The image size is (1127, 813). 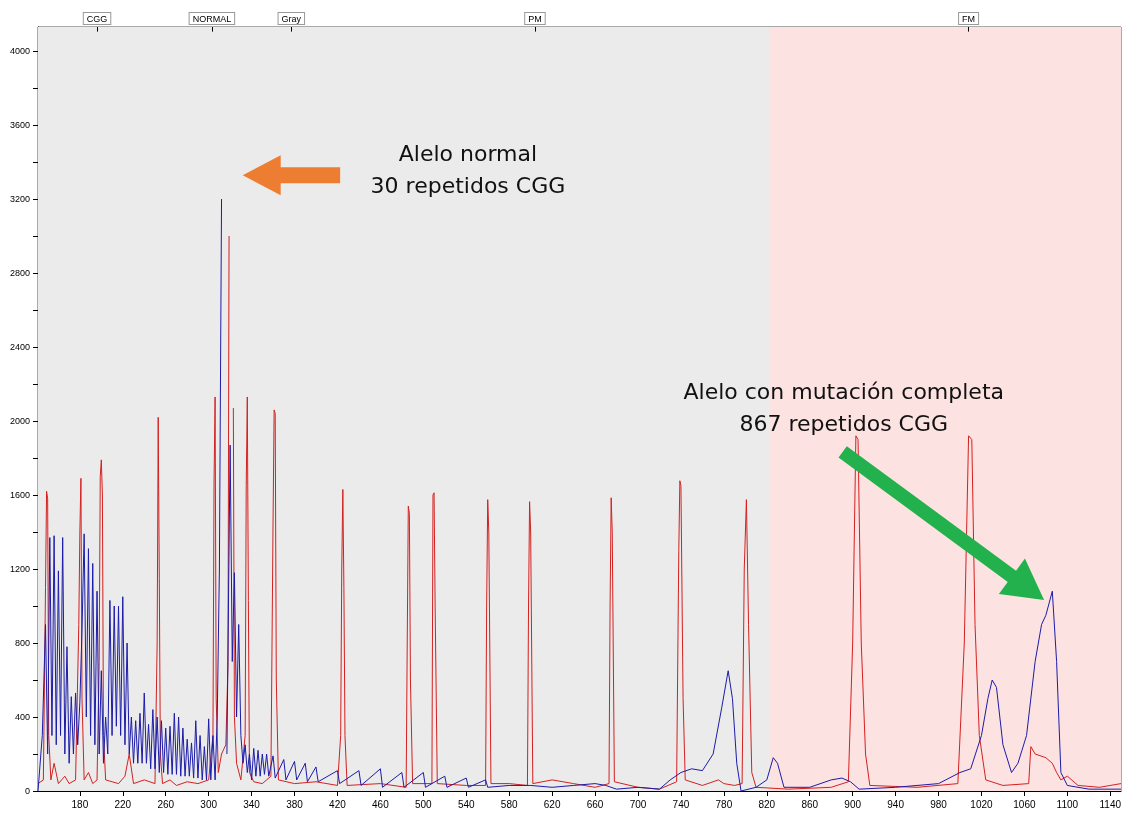 What do you see at coordinates (19, 421) in the screenshot?
I see `y-tick-label: 2000` at bounding box center [19, 421].